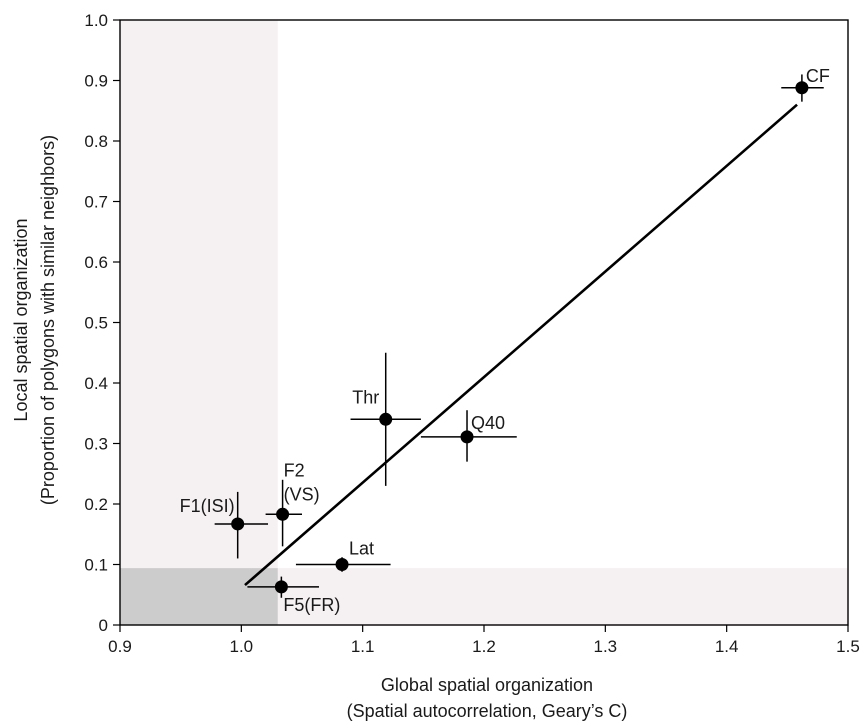 The image size is (865, 722). What do you see at coordinates (848, 646) in the screenshot?
I see `x-tick-label: 1.5` at bounding box center [848, 646].